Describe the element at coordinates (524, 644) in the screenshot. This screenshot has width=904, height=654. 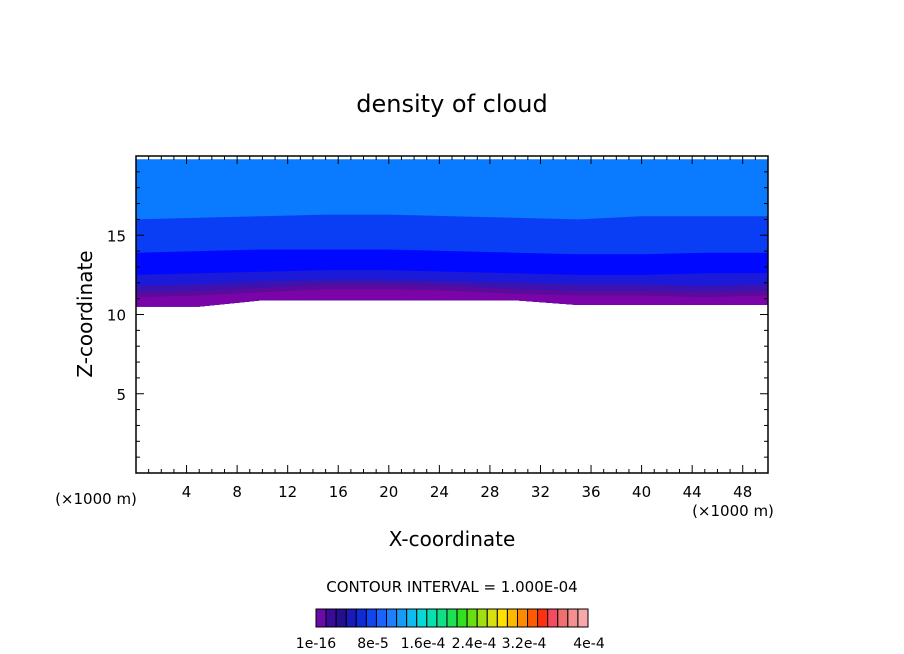
I see `colorbar-label: 3.2e-4` at that location.